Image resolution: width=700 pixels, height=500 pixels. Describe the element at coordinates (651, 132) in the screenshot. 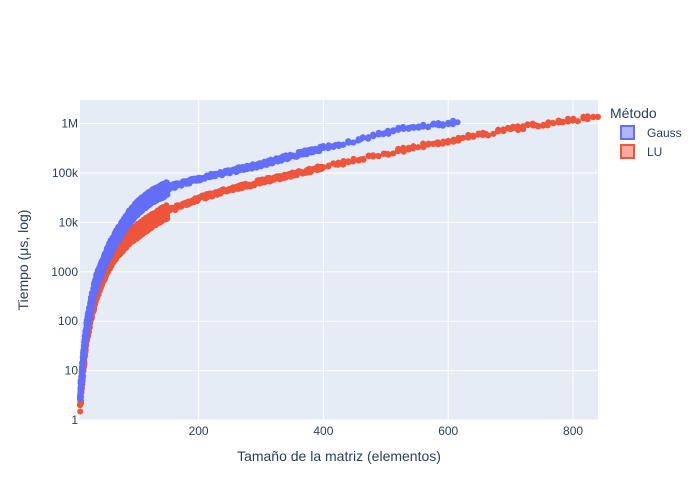

I see `legend-item-gauss: Gauss` at that location.